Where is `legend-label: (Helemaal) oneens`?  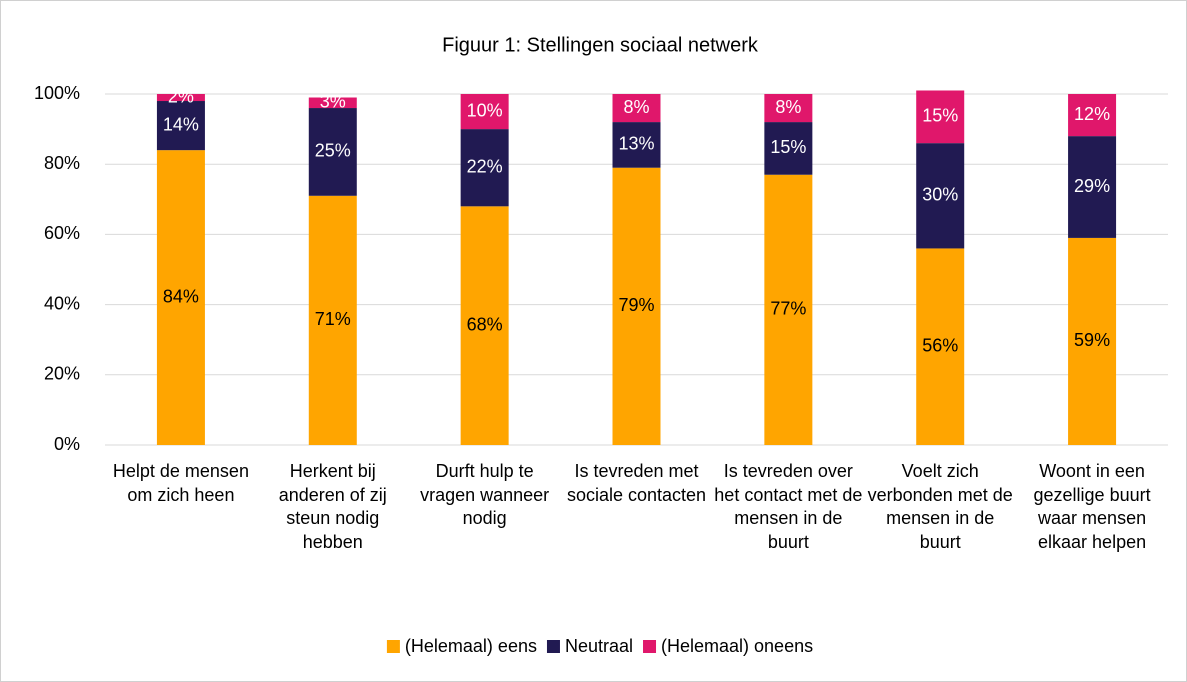
legend-label: (Helemaal) oneens is located at coordinates (737, 646).